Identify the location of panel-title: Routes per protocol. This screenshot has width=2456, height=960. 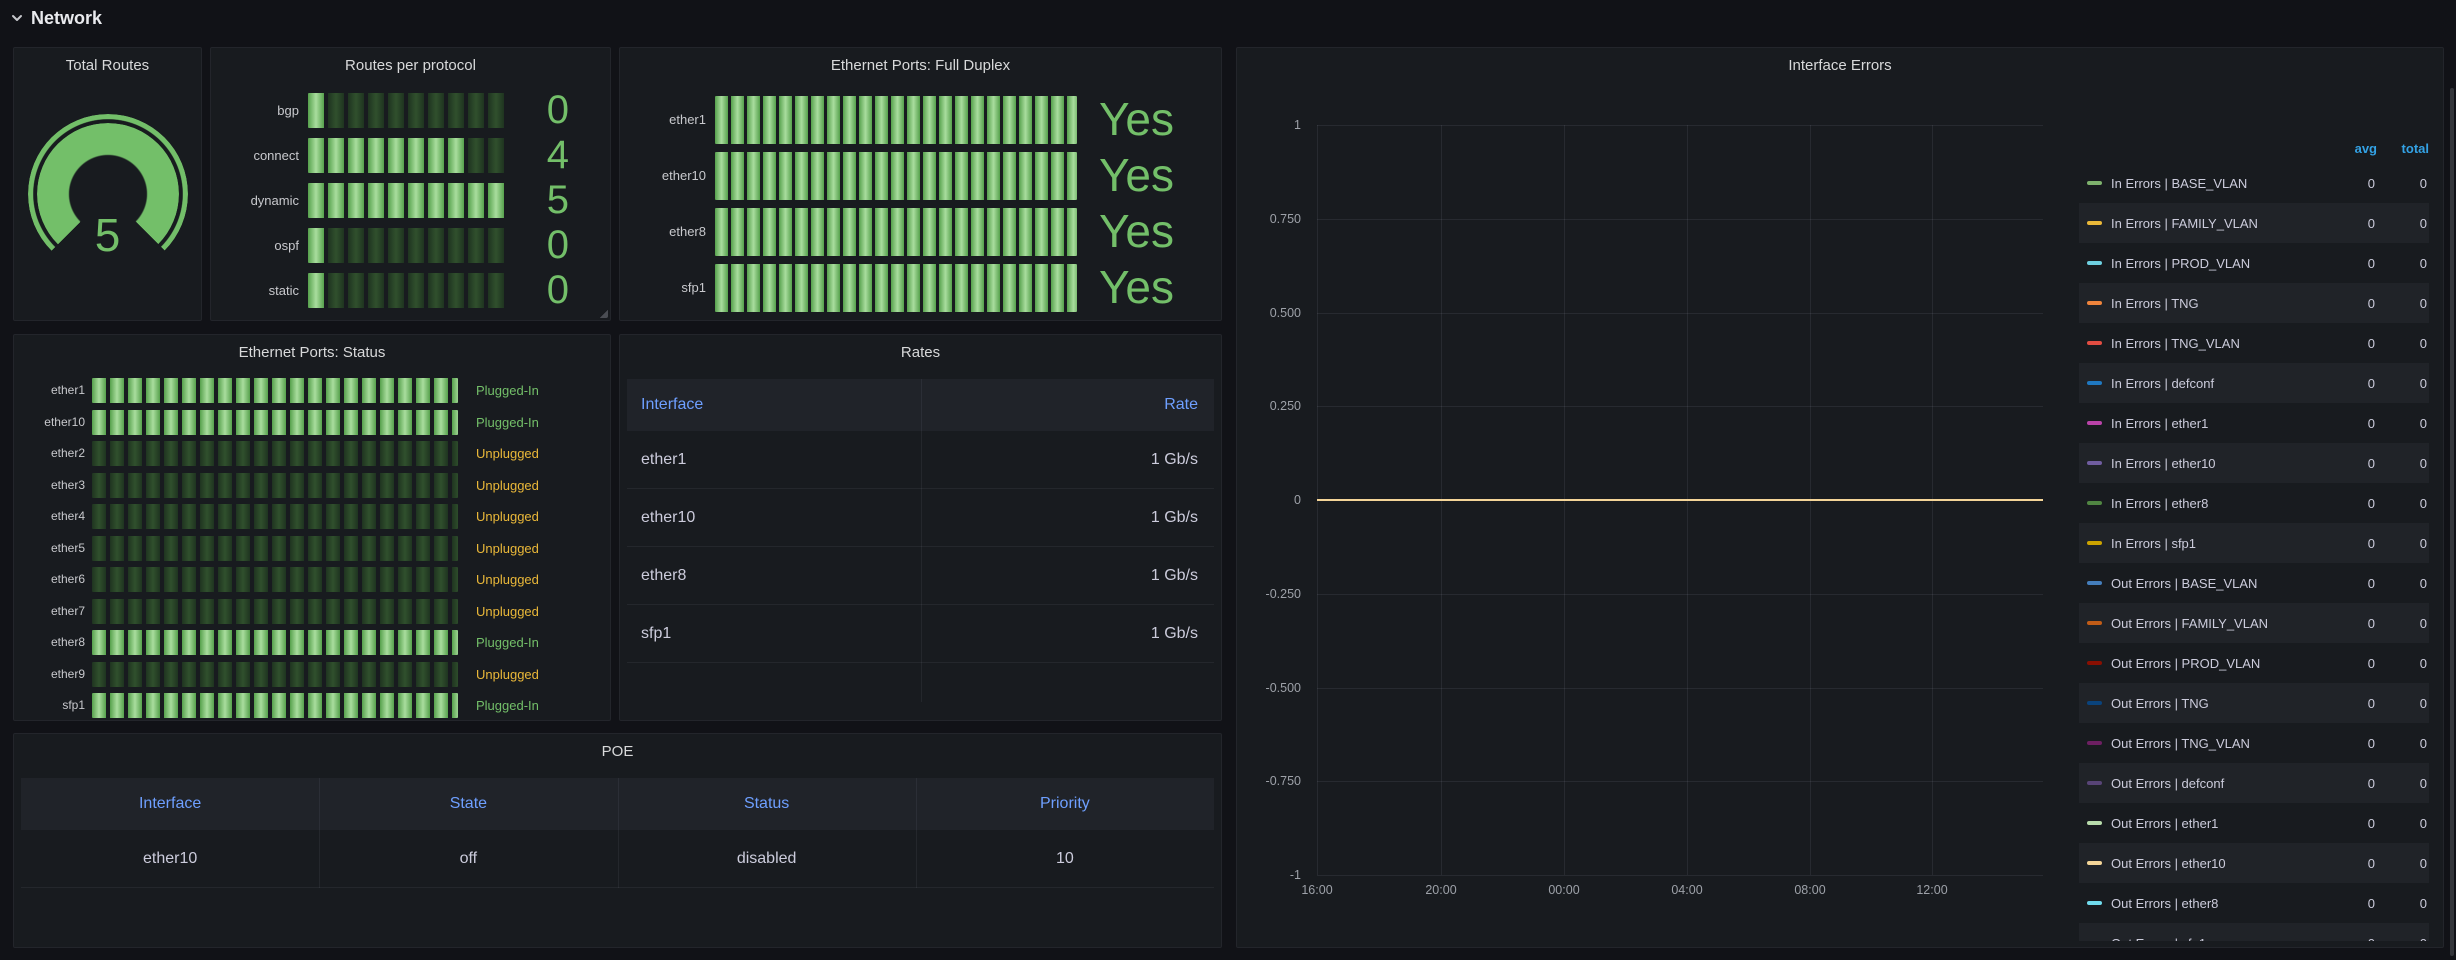
(410, 65).